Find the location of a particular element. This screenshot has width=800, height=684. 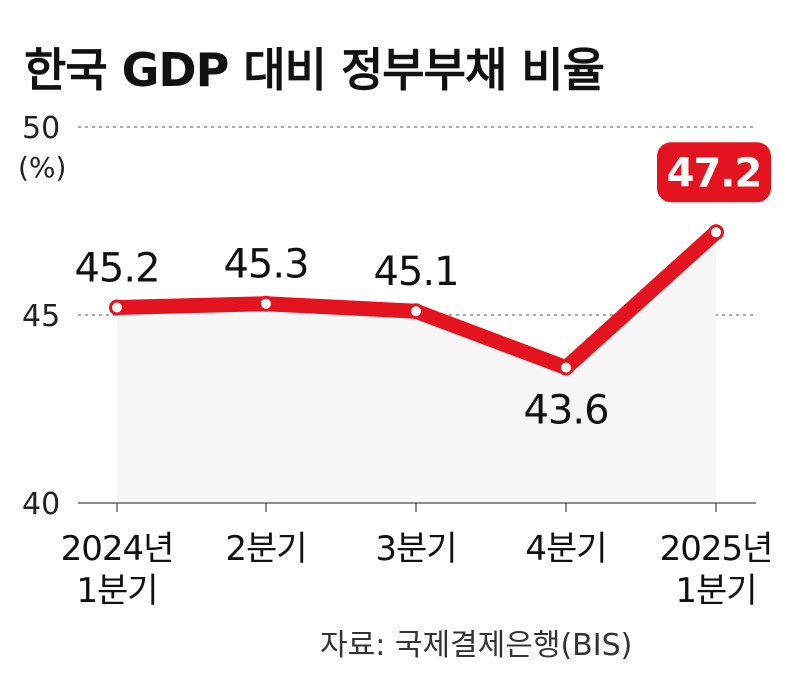

y-tick-label-40: 40 is located at coordinates (41, 504).